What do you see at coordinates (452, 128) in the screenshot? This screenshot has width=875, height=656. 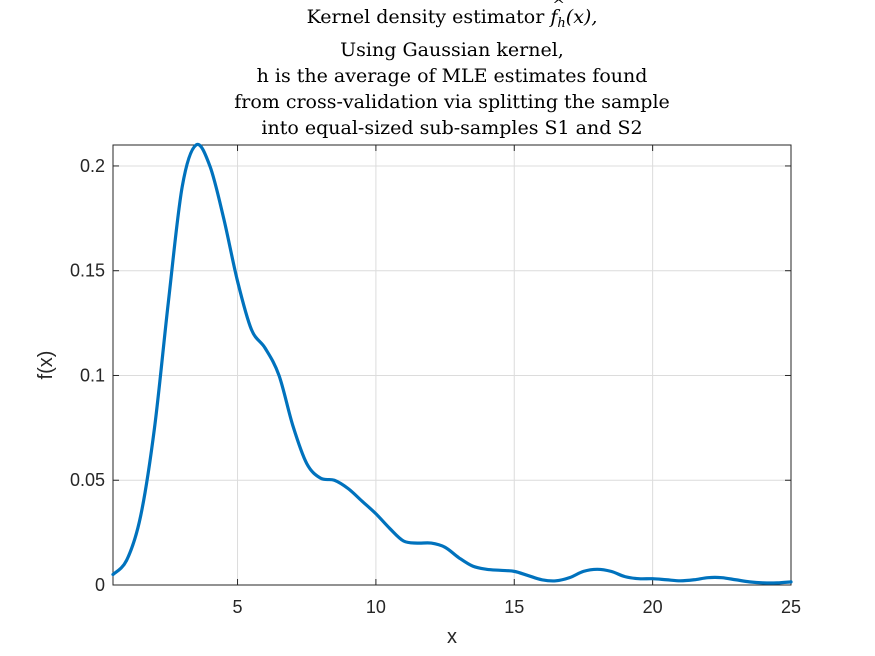 I see `title-line-5: into equal-sized sub-samples S1 and S2` at bounding box center [452, 128].